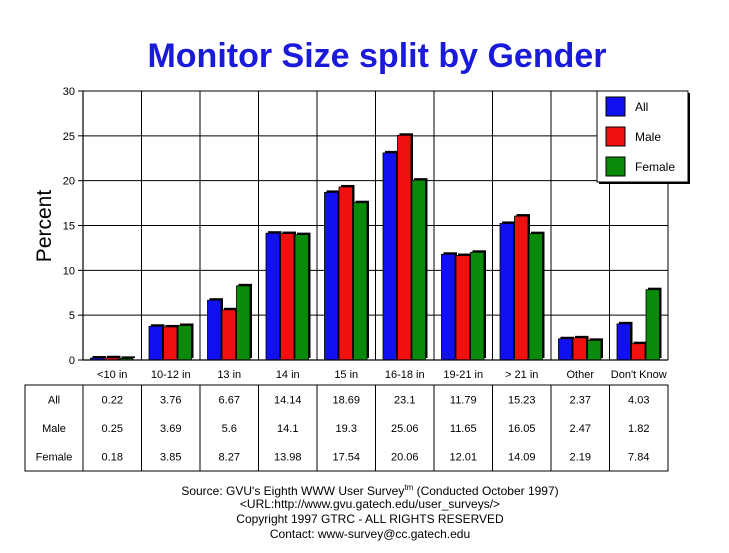  Describe the element at coordinates (184, 343) in the screenshot. I see `bar-female-10-12-in` at that location.